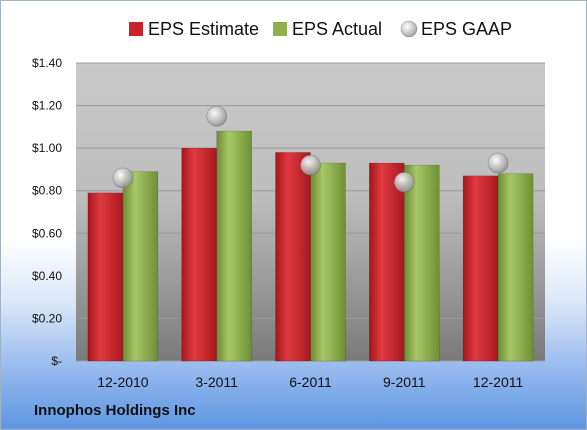  What do you see at coordinates (136, 29) in the screenshot?
I see `legend-swatch-eps-estimate` at bounding box center [136, 29].